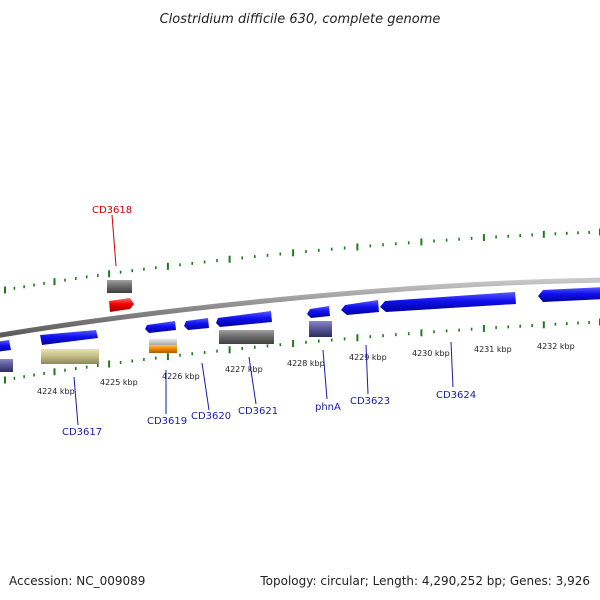  I want to click on kbp-label: 4230 kbp, so click(431, 353).